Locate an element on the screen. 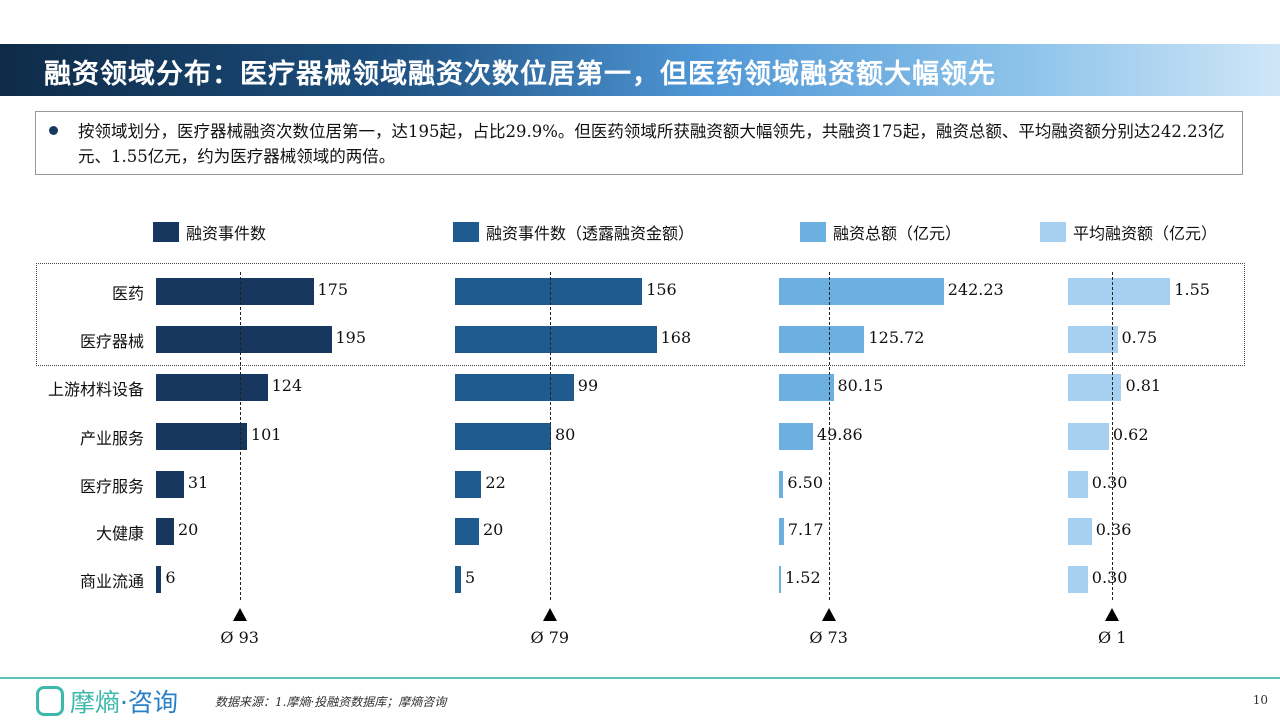  value-label: 124 is located at coordinates (287, 385).